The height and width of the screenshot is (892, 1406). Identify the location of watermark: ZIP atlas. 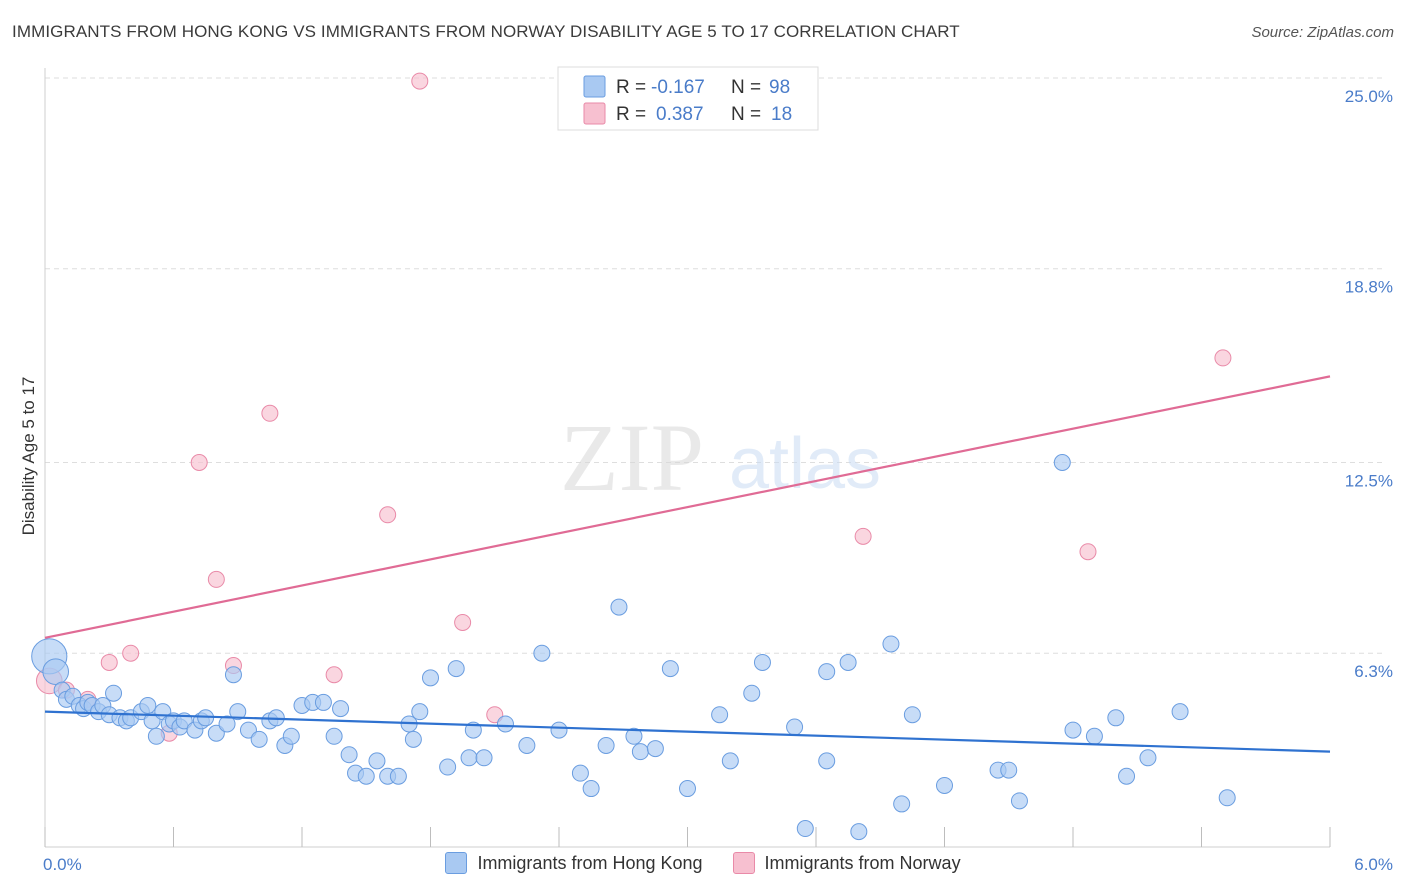
(720, 457).